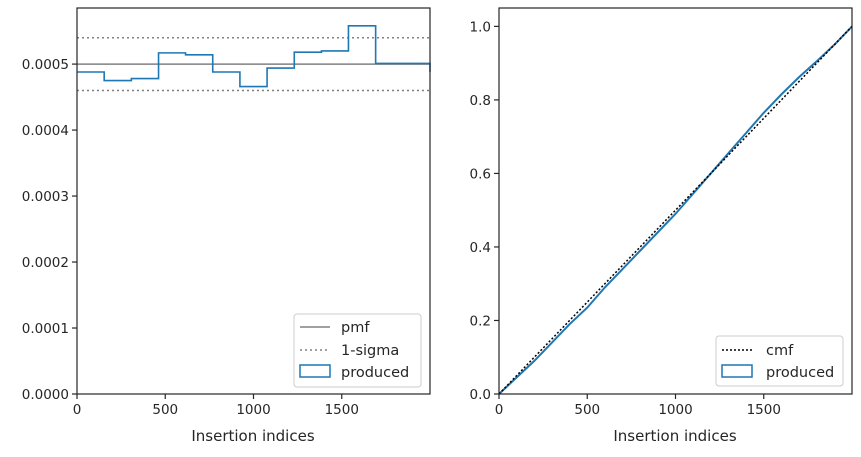 Image resolution: width=861 pixels, height=457 pixels. What do you see at coordinates (499, 410) in the screenshot?
I see `right-x-tick-label: 0` at bounding box center [499, 410].